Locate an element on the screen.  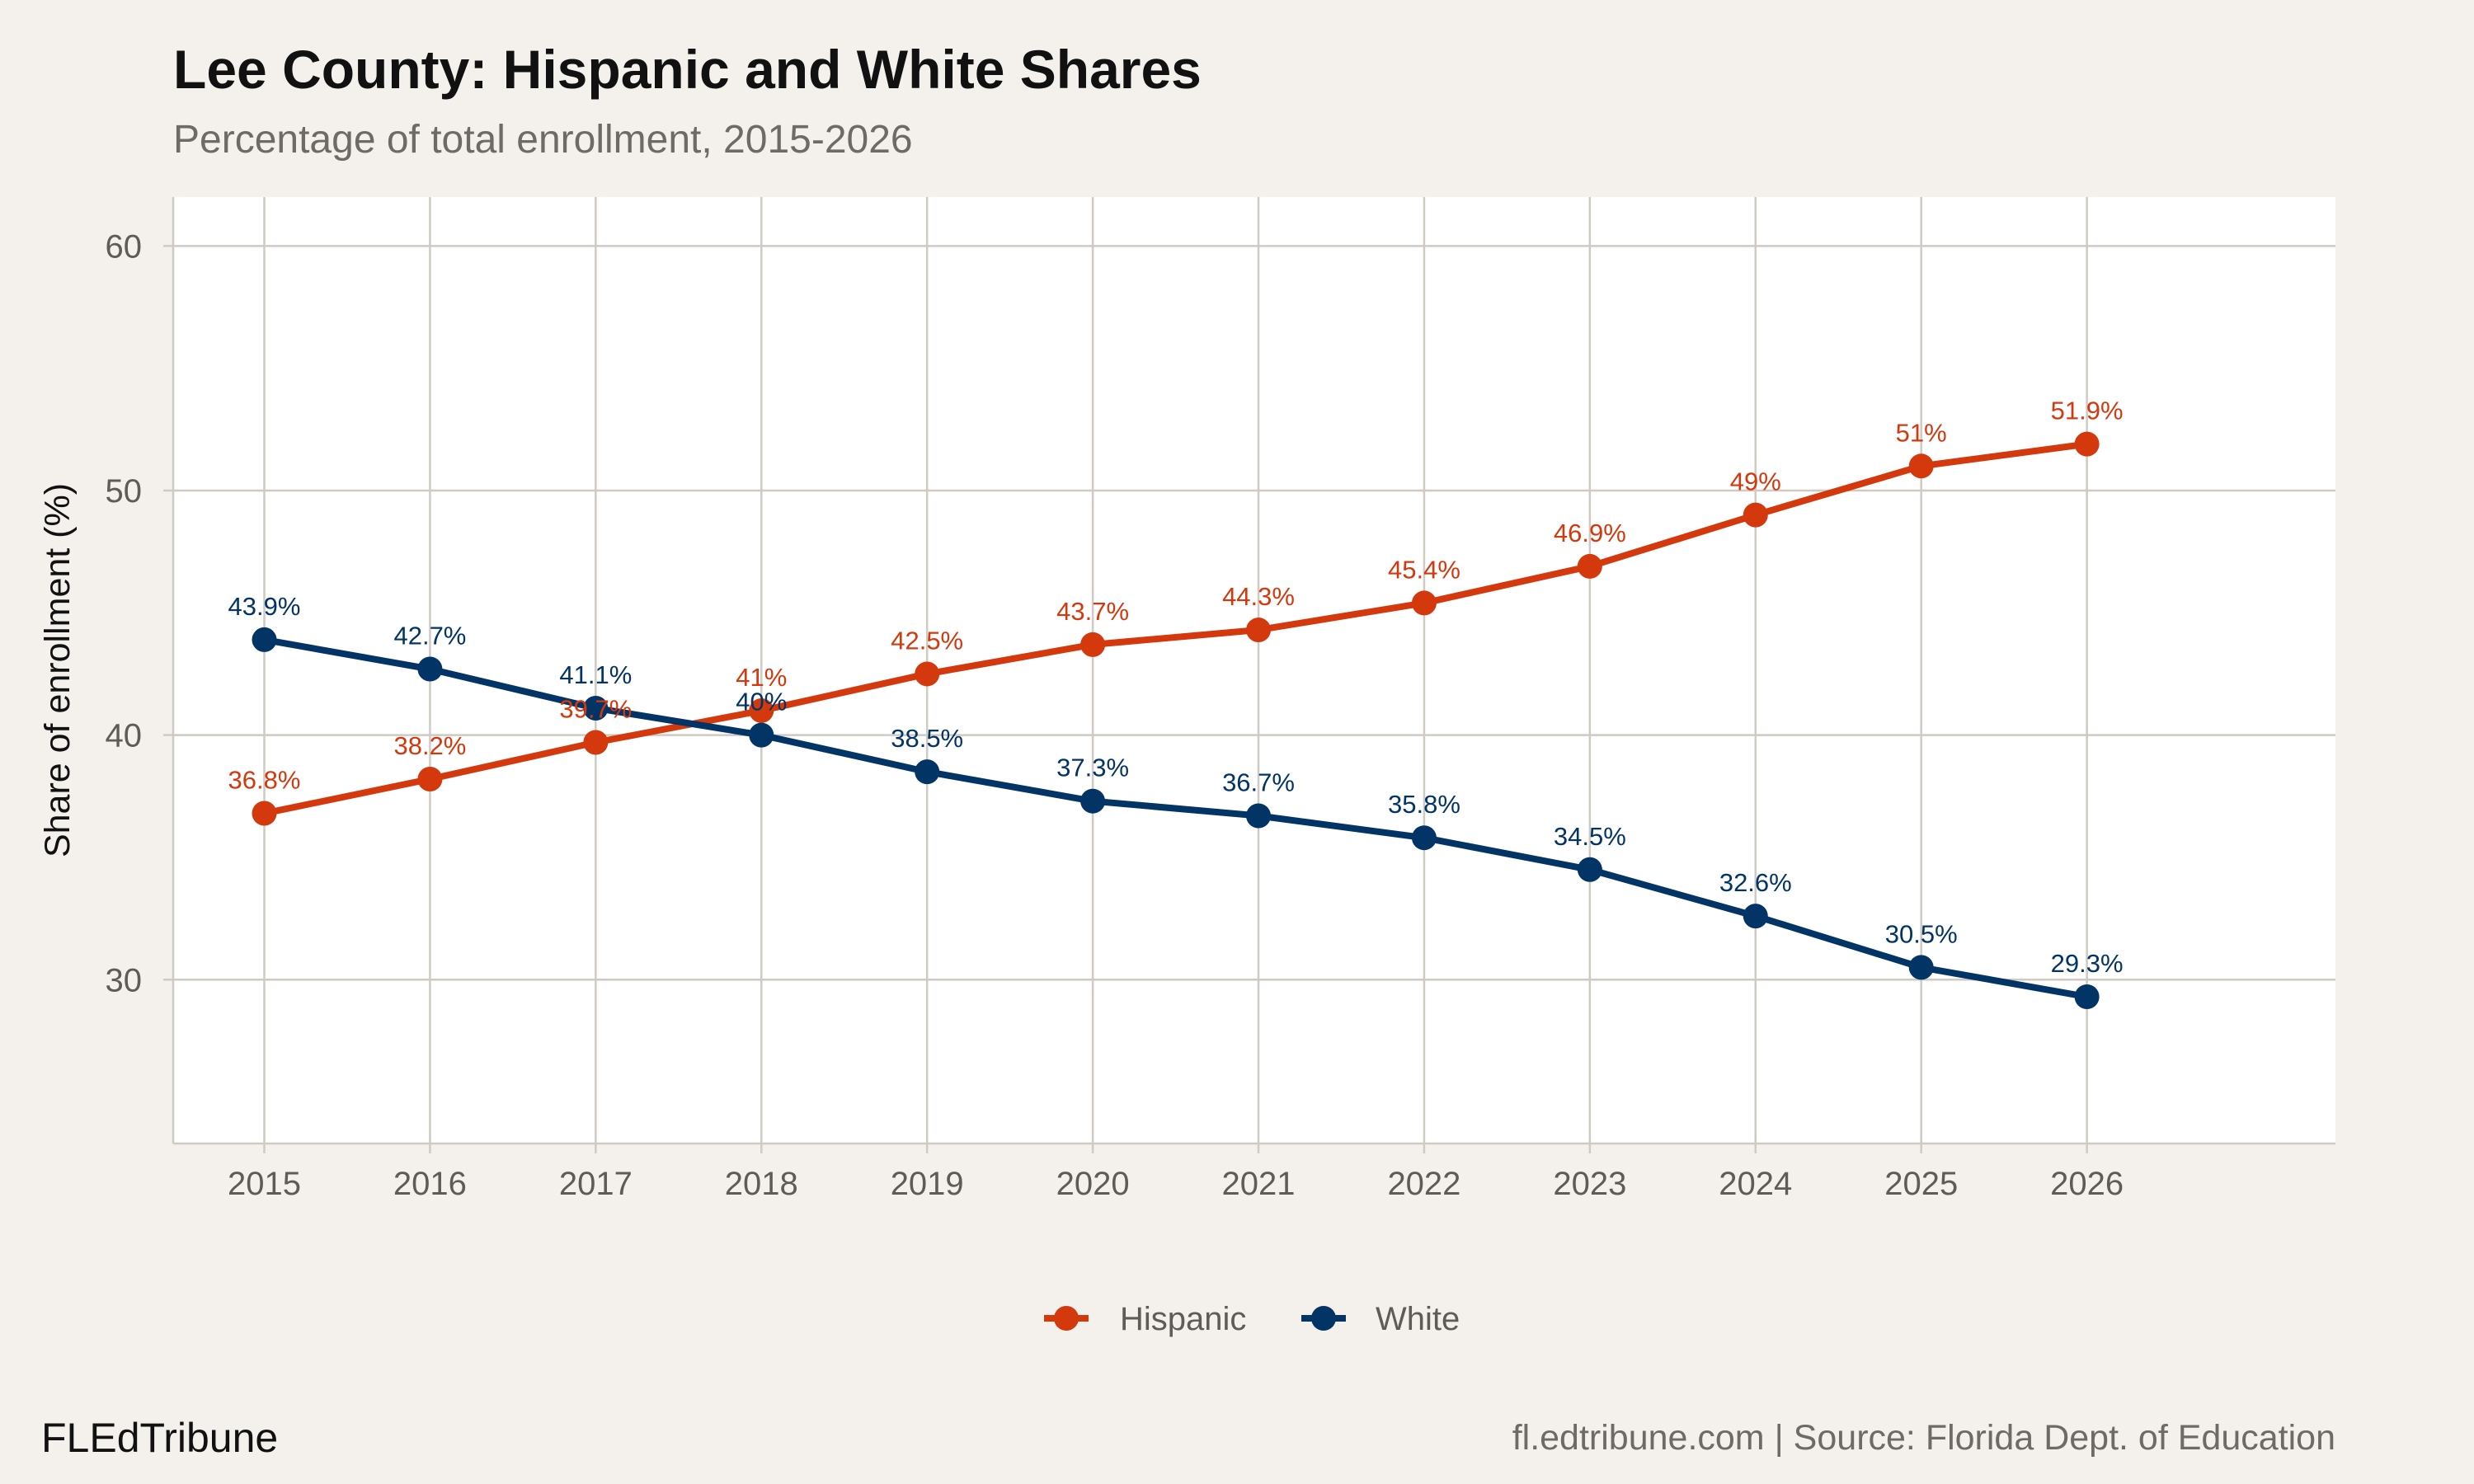
legend-label-white: White is located at coordinates (1418, 1319).